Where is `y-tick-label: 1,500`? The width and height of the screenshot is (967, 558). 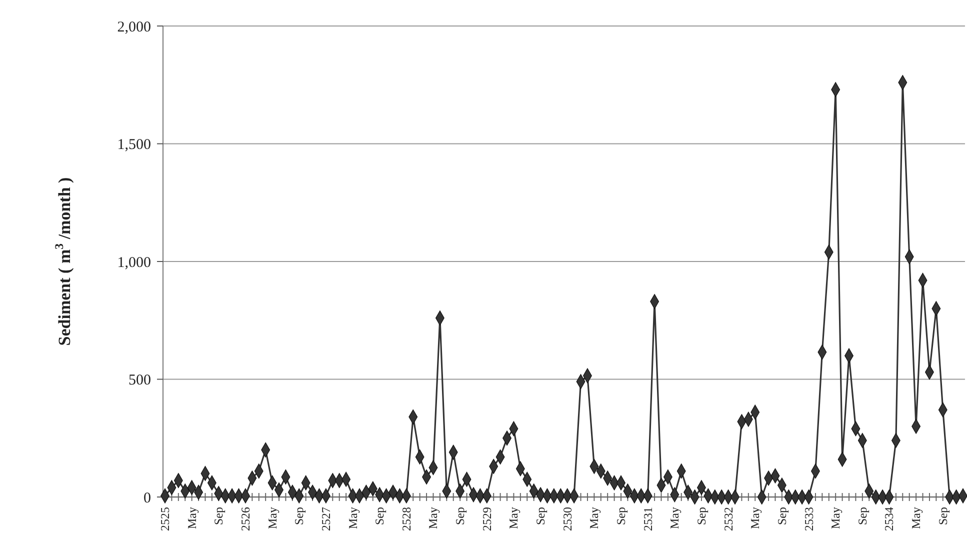
y-tick-label: 1,500 is located at coordinates (134, 145).